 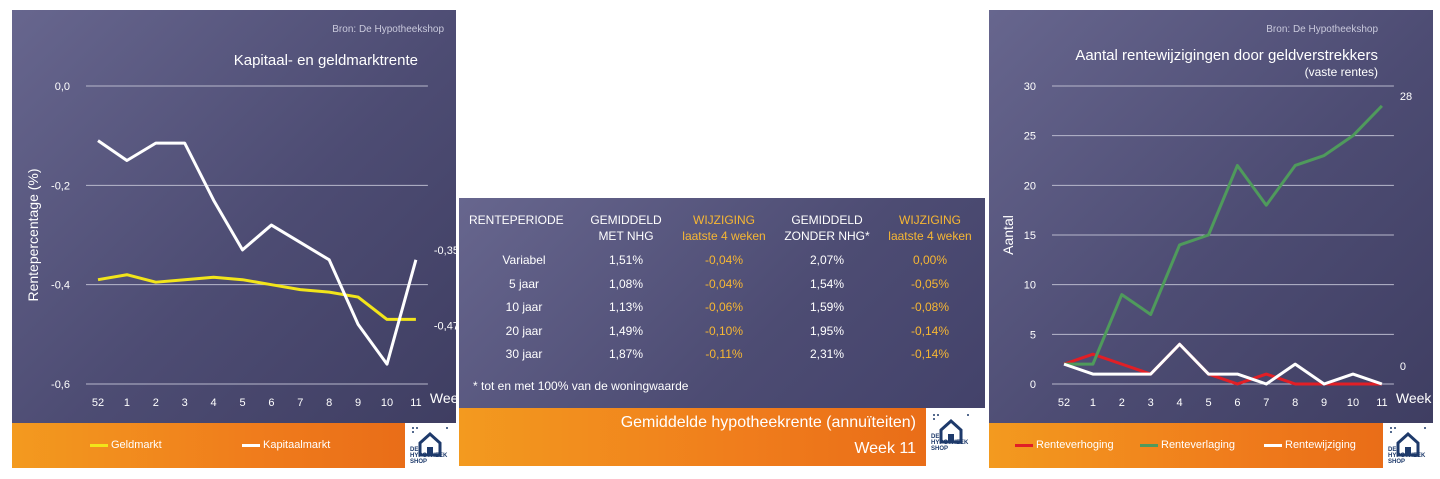 What do you see at coordinates (524, 260) in the screenshot?
I see `row-label: Variabel` at bounding box center [524, 260].